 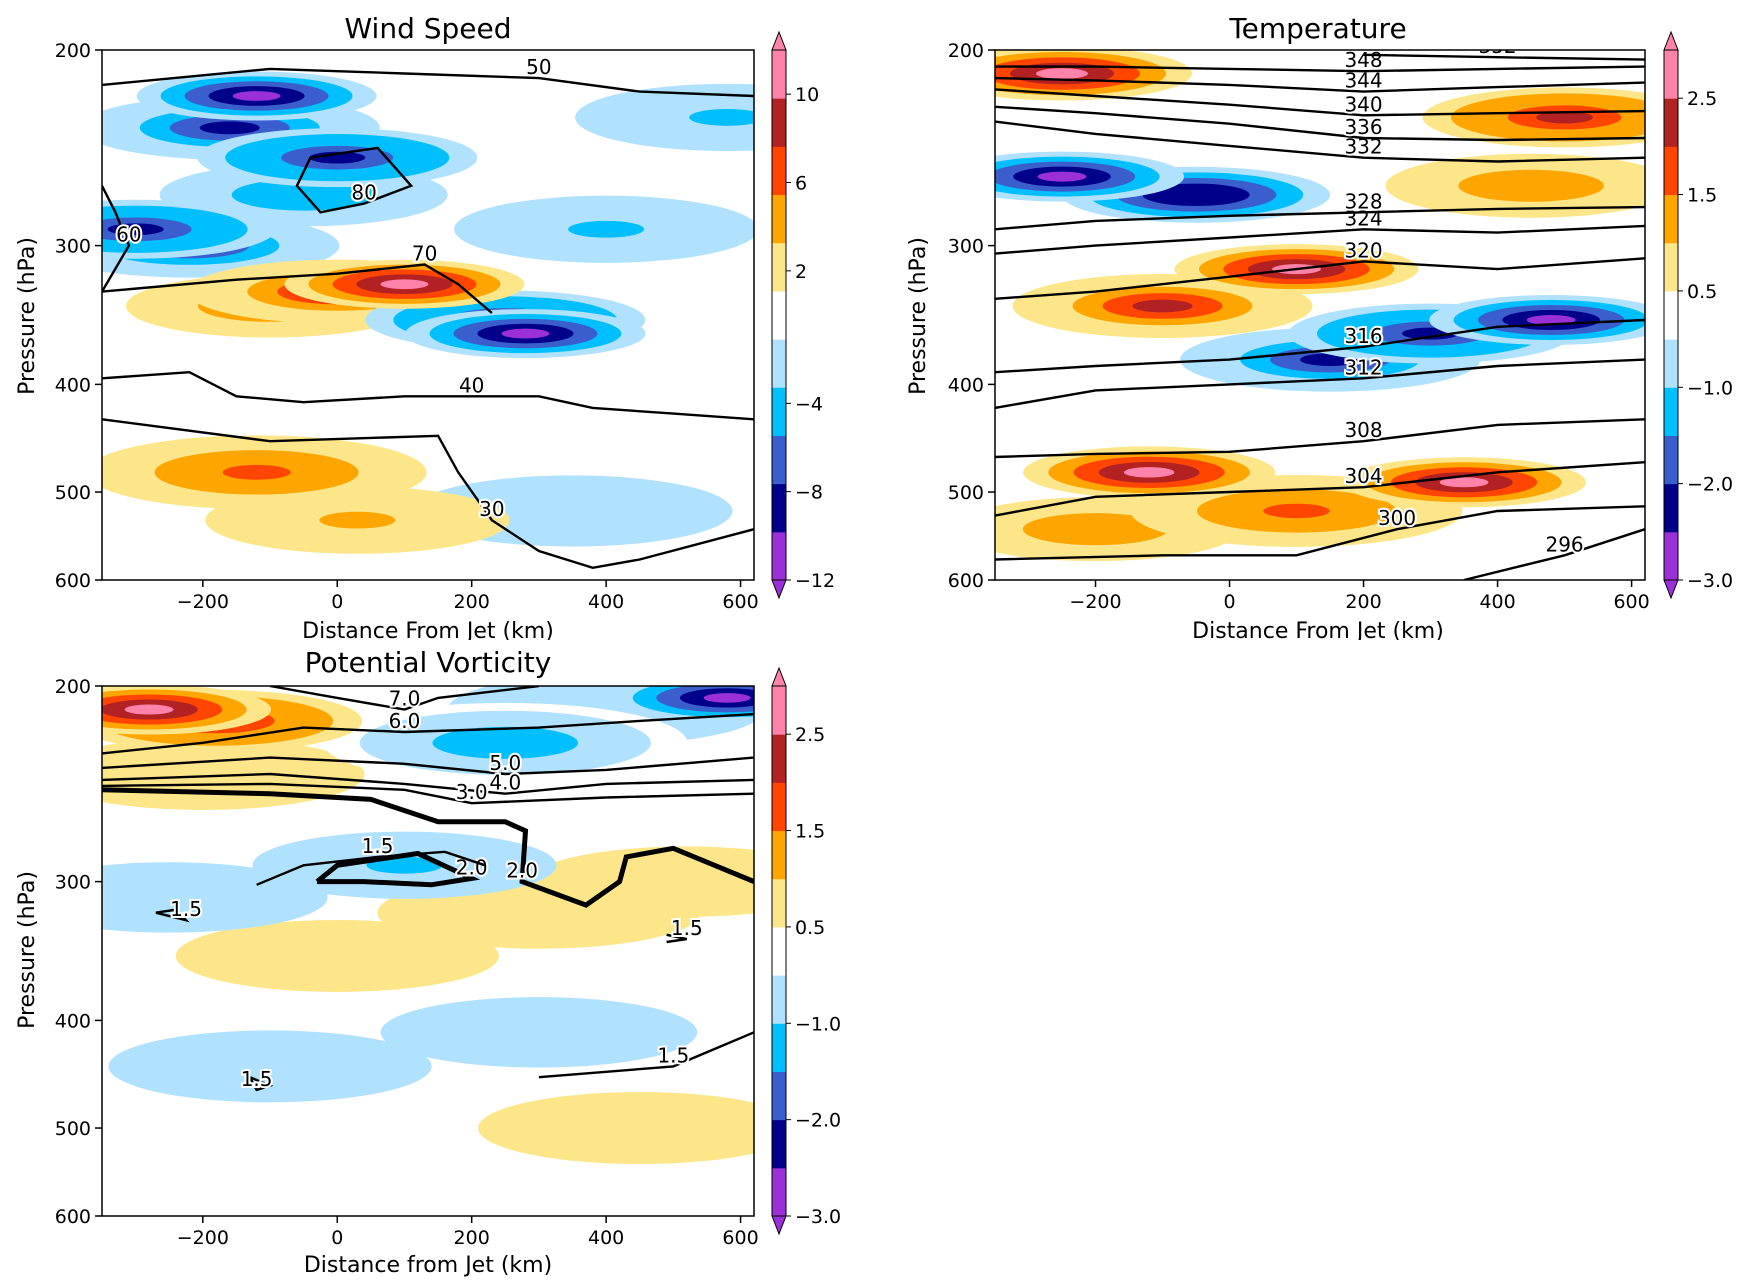 I want to click on contour-label: 300, so click(x=1397, y=518).